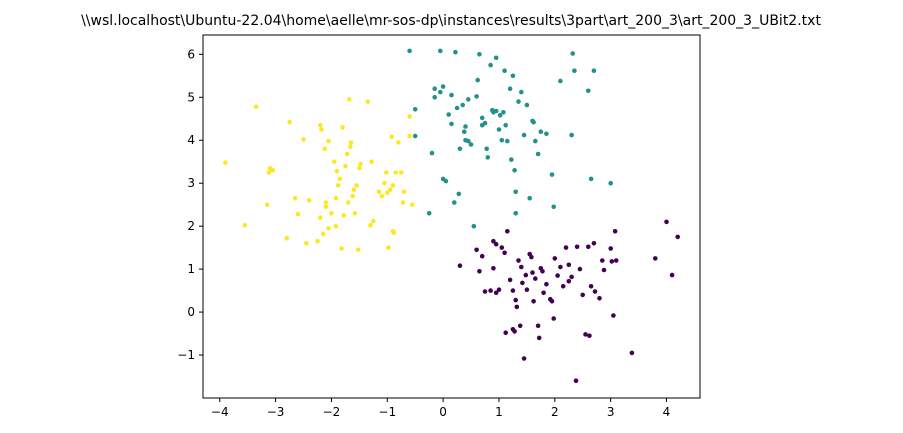  What do you see at coordinates (191, 226) in the screenshot?
I see `y-tick-label: 2` at bounding box center [191, 226].